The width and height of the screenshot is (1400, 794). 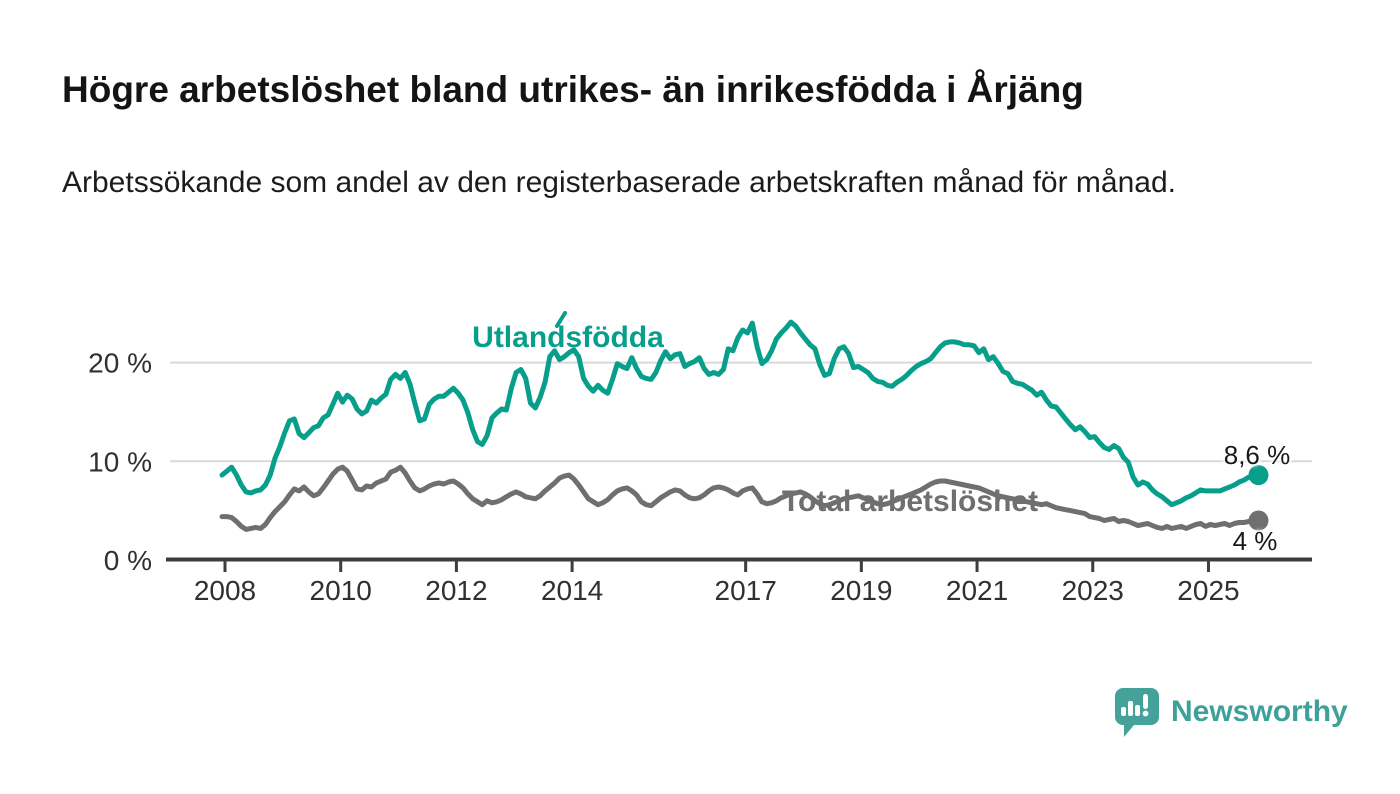 I want to click on newsworthy-logo: Newsworthy, so click(x=1230, y=712).